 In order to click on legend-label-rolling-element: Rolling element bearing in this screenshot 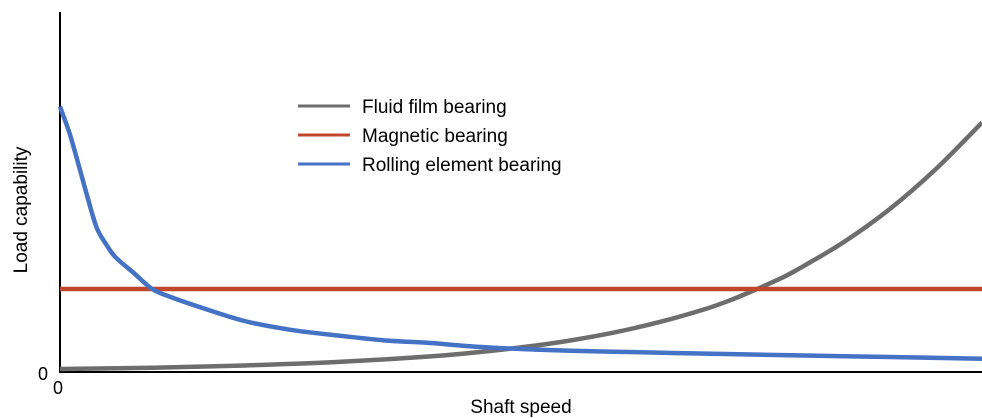, I will do `click(462, 165)`.